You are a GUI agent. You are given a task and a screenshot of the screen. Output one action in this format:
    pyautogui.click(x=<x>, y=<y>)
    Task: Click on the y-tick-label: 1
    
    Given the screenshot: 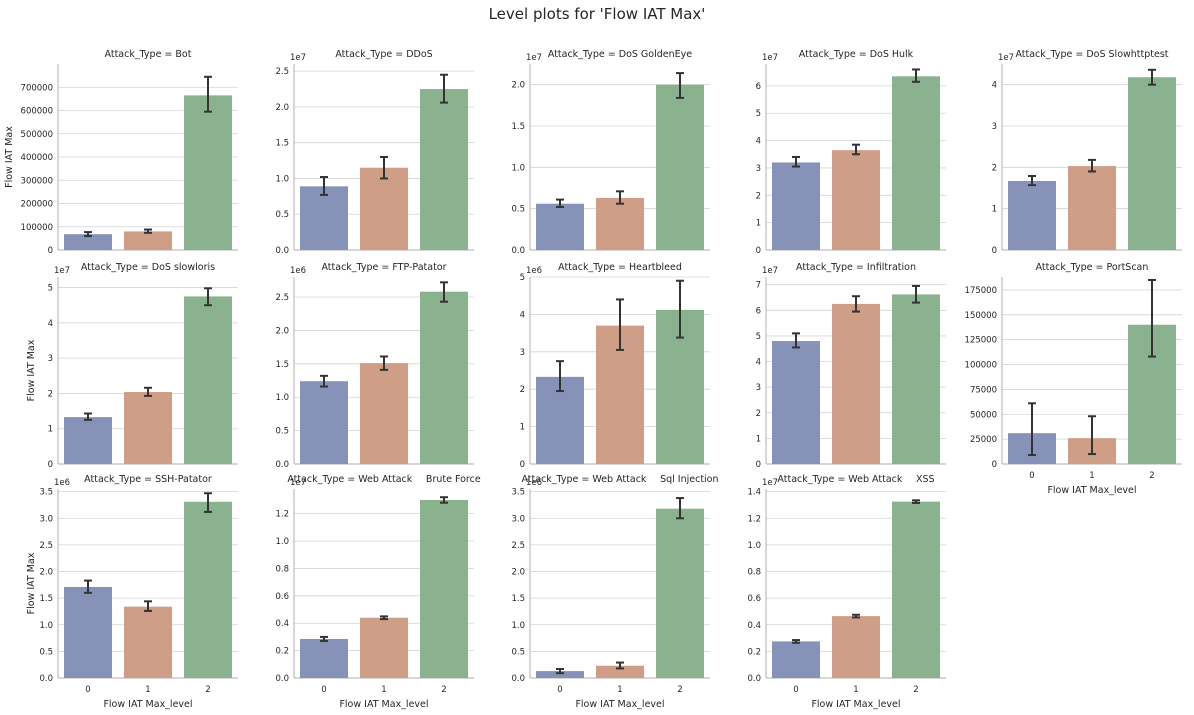 What is the action you would take?
    pyautogui.click(x=758, y=439)
    